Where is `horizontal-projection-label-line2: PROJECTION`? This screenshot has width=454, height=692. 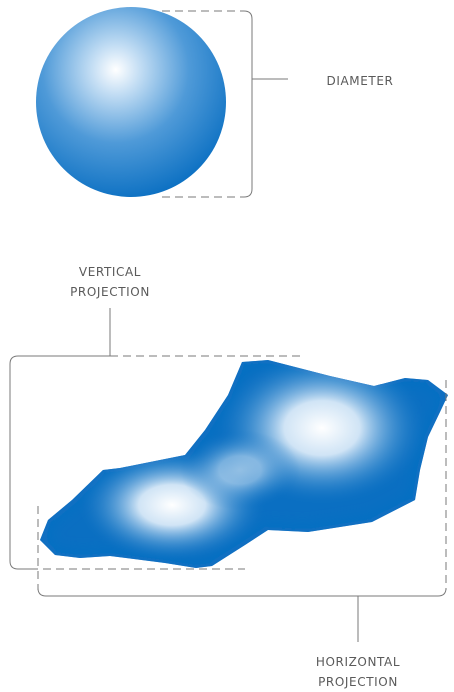
horizontal-projection-label-line2: PROJECTION is located at coordinates (358, 682).